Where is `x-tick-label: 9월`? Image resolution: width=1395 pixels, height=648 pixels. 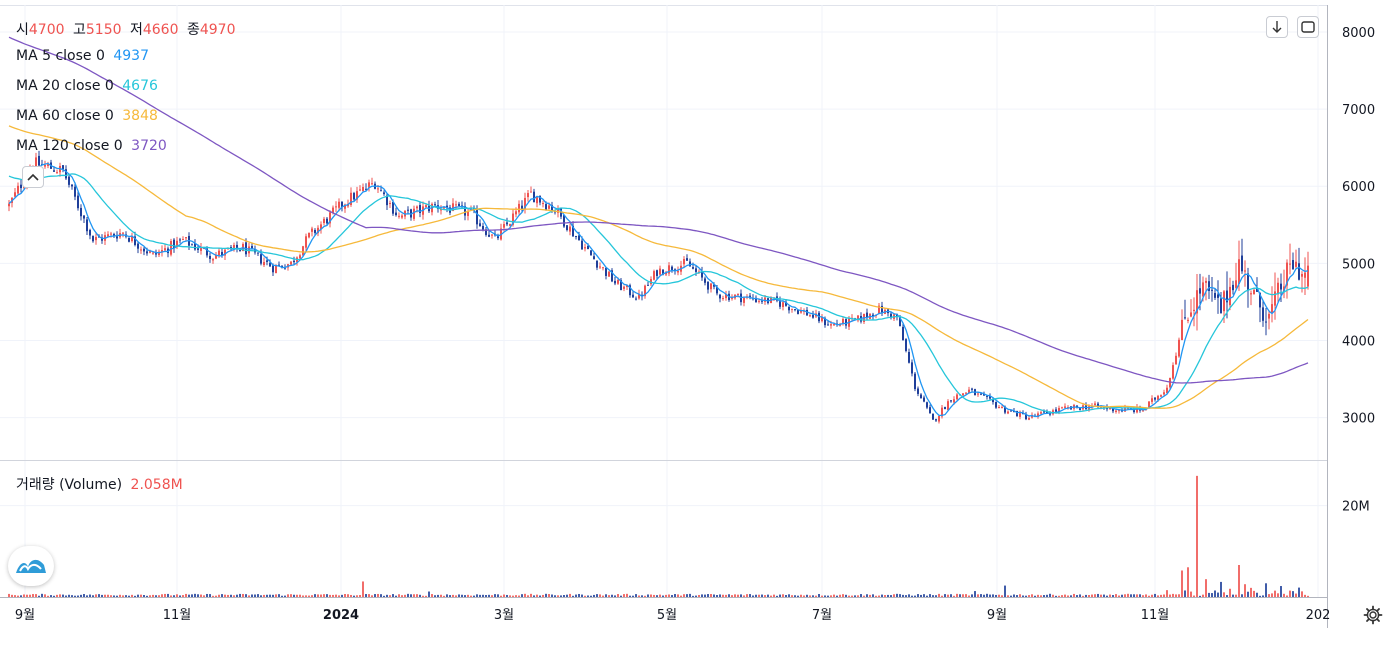 x-tick-label: 9월 is located at coordinates (25, 615).